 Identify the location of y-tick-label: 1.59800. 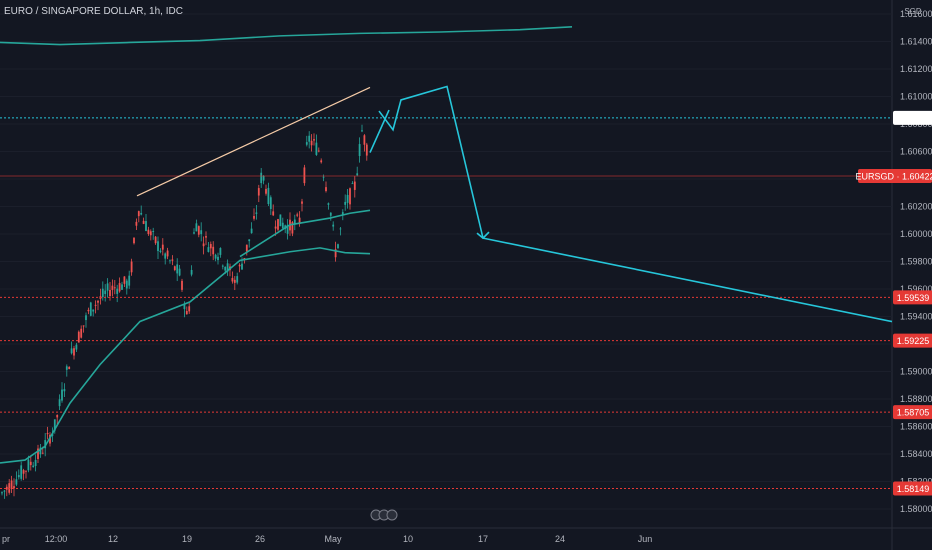
(916, 262).